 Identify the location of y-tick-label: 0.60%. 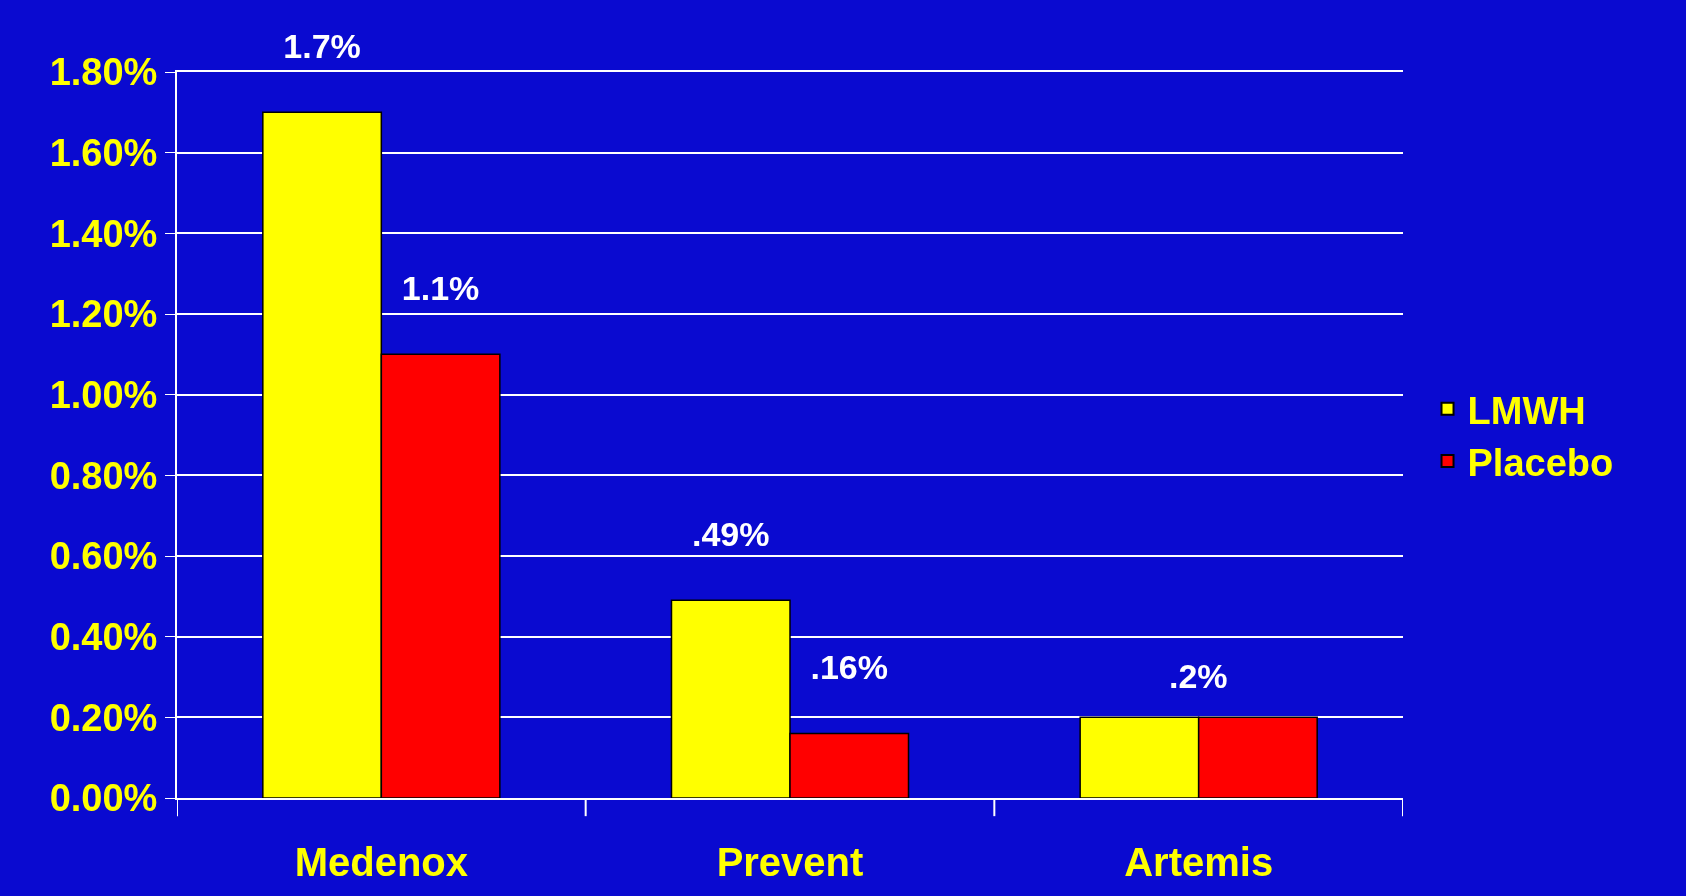
(103, 556).